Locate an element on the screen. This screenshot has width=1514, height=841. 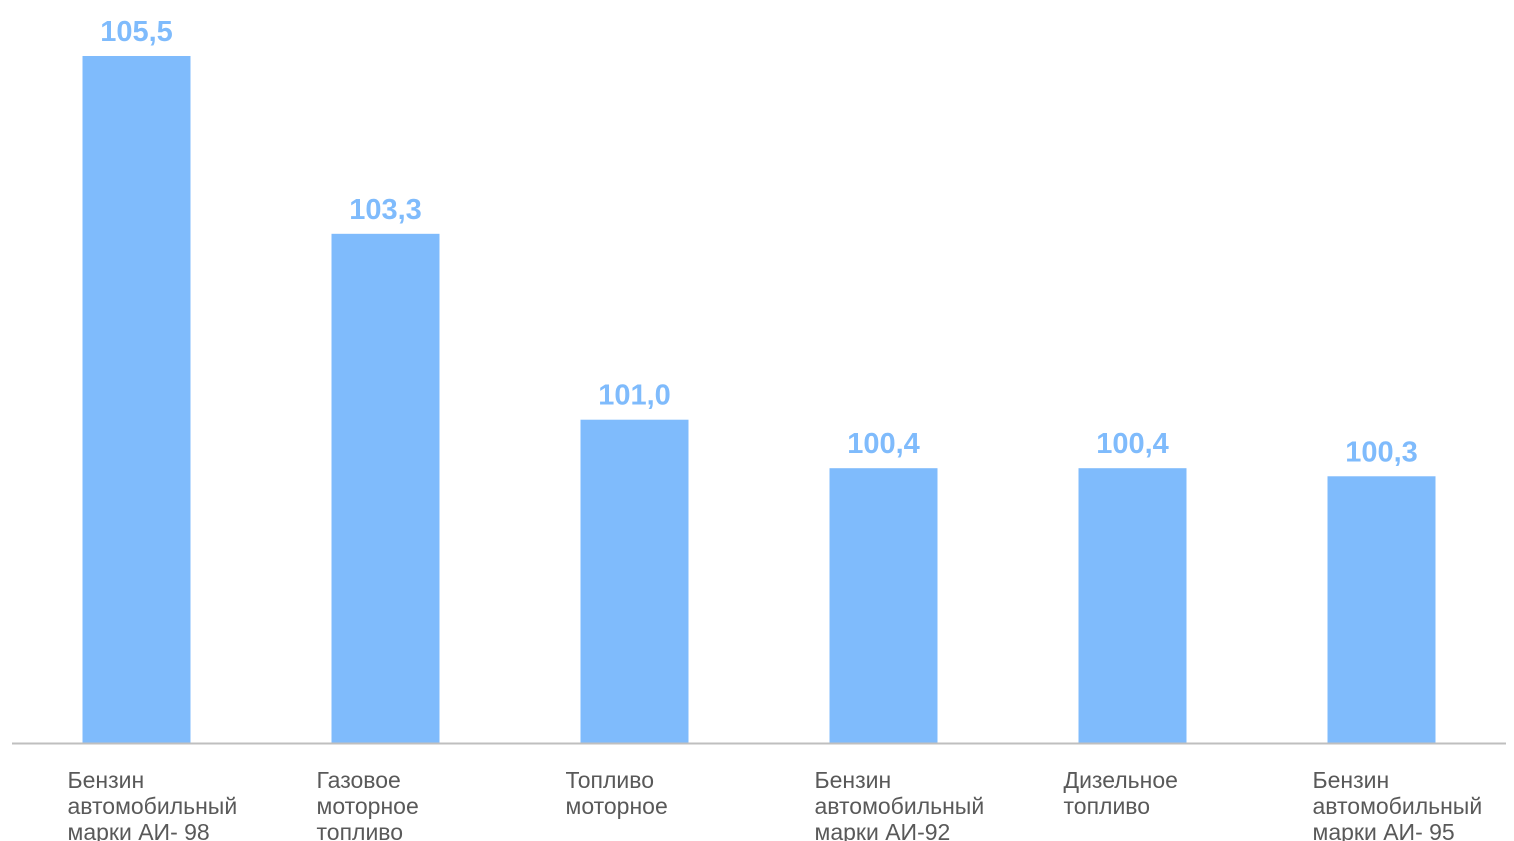
value-label-6: 100,3 is located at coordinates (1381, 452).